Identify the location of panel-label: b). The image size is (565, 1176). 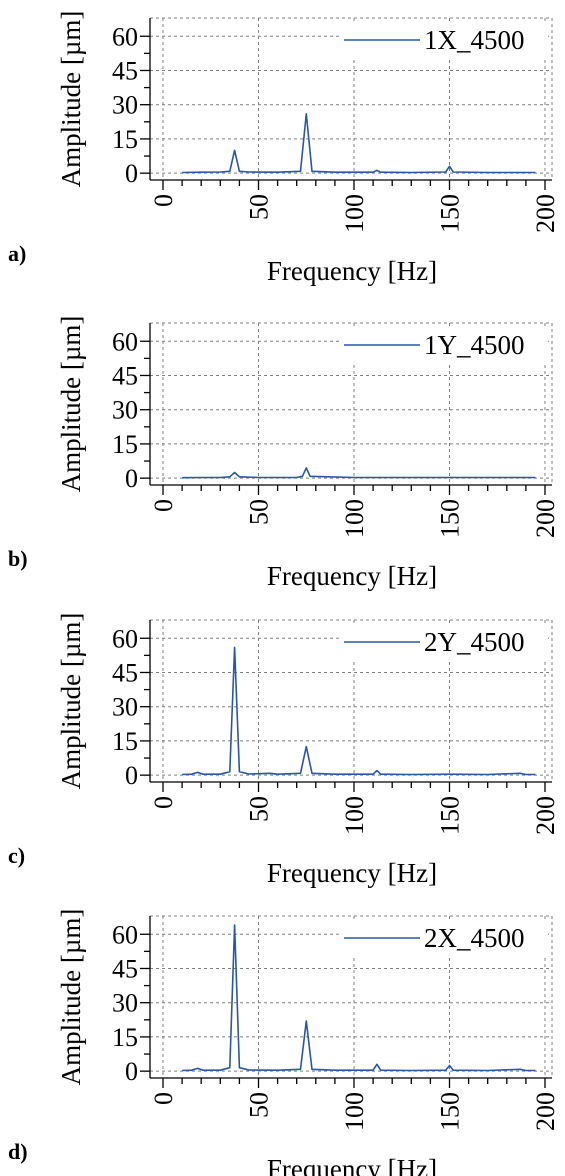
(18, 558).